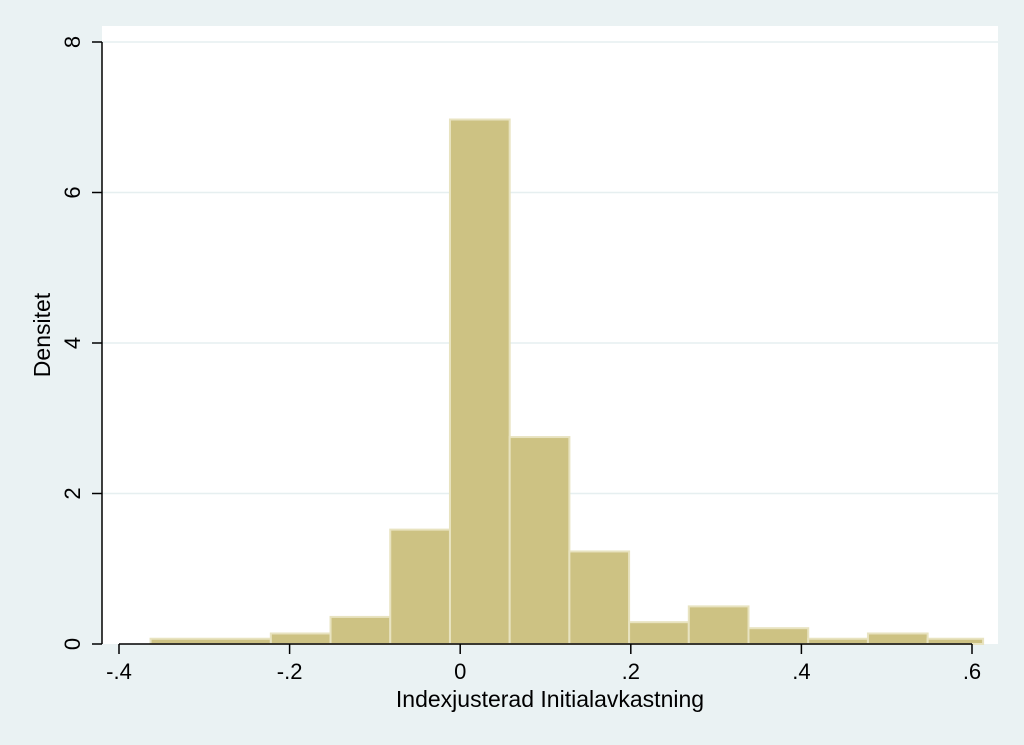 The height and width of the screenshot is (745, 1024). What do you see at coordinates (550, 699) in the screenshot?
I see `x-axis-title: Indexjusterad Initialavkastning` at bounding box center [550, 699].